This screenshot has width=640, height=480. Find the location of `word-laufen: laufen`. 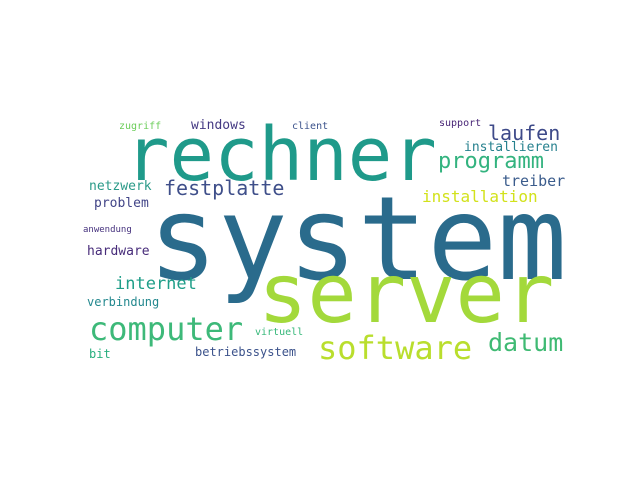

word-laufen: laufen is located at coordinates (524, 133).